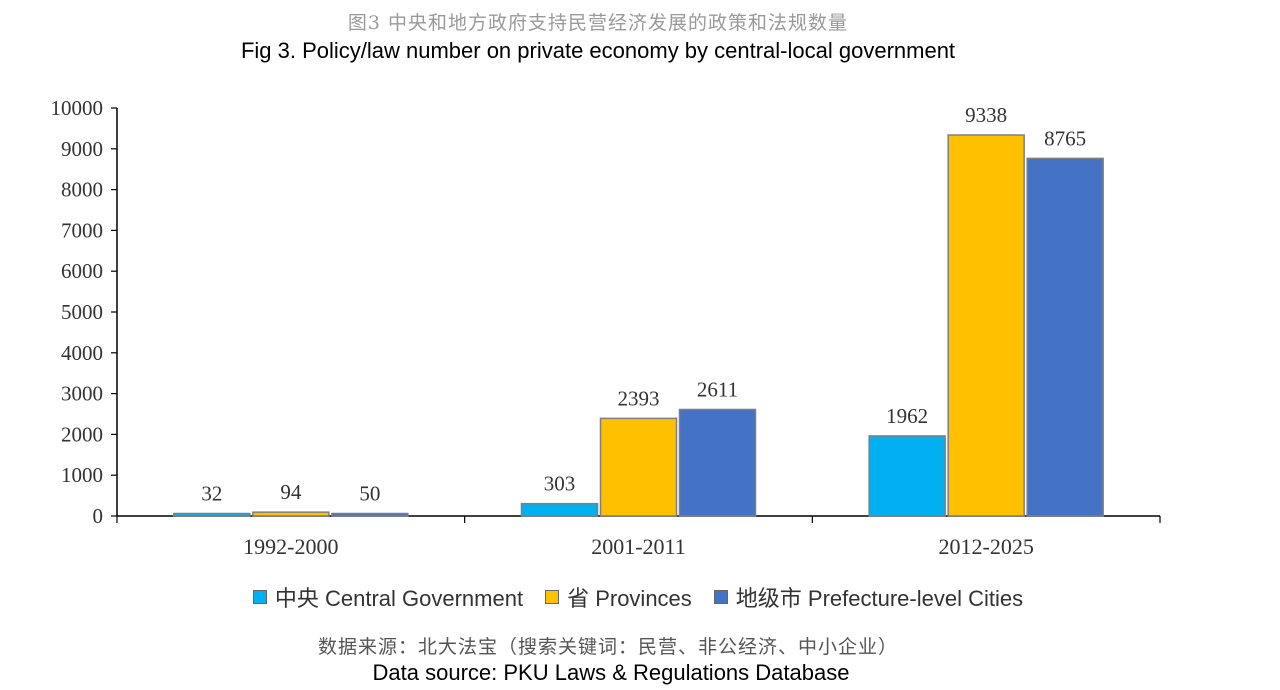 This screenshot has width=1280, height=690. Describe the element at coordinates (82, 149) in the screenshot. I see `y-tick-label: 9000` at that location.